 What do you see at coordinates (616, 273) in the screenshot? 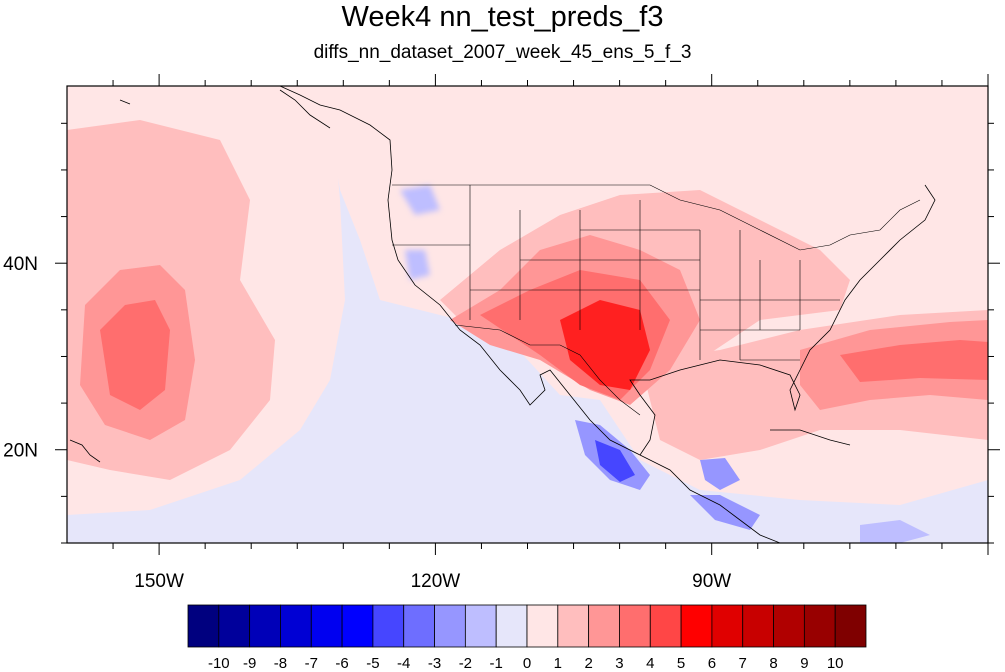
I see `state-lines` at bounding box center [616, 273].